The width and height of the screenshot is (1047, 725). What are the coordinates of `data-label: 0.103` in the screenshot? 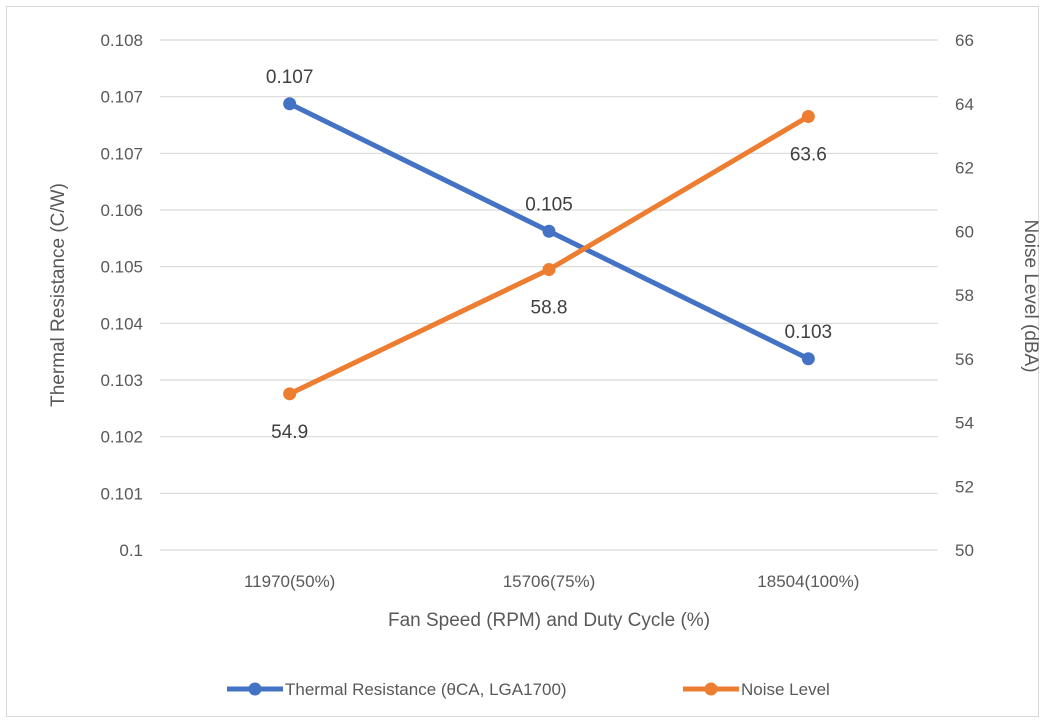 It's located at (809, 332).